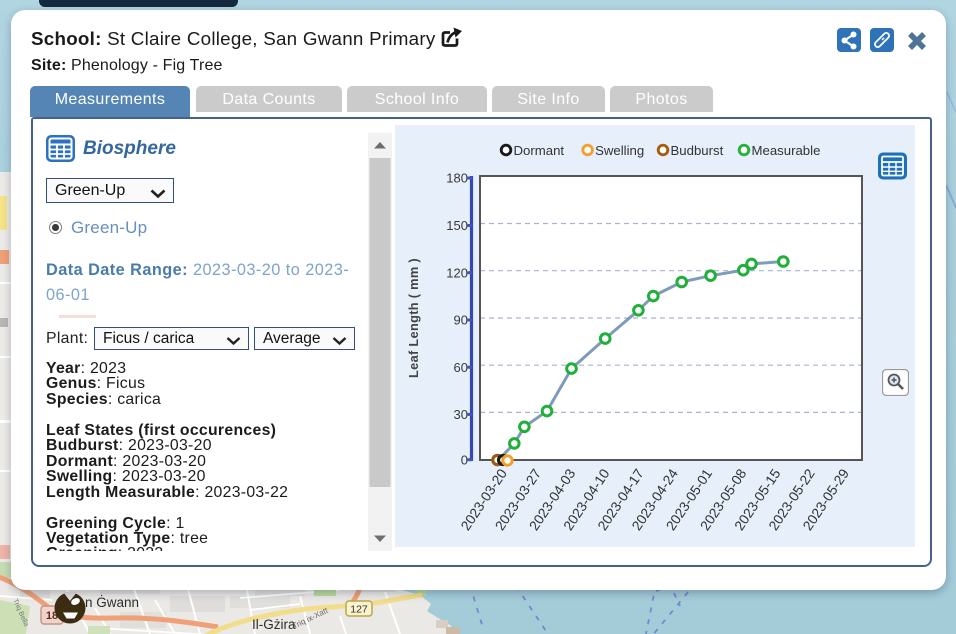  I want to click on svg-text: 0, so click(464, 459).